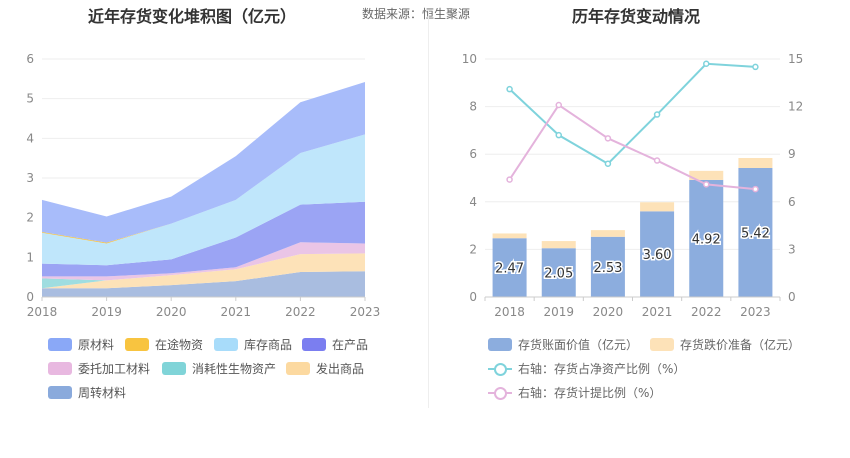 The width and height of the screenshot is (850, 458). Describe the element at coordinates (657, 312) in the screenshot. I see `right-x-tick-label: 2021` at that location.